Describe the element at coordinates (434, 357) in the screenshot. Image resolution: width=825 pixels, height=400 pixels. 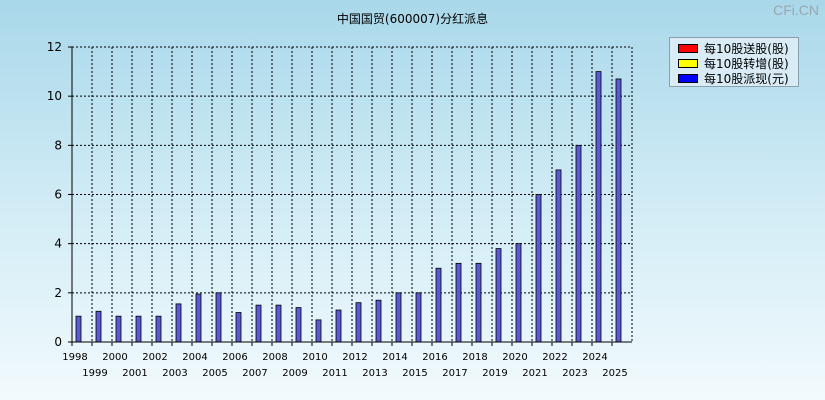
I see `x-tick-label: 2016` at that location.